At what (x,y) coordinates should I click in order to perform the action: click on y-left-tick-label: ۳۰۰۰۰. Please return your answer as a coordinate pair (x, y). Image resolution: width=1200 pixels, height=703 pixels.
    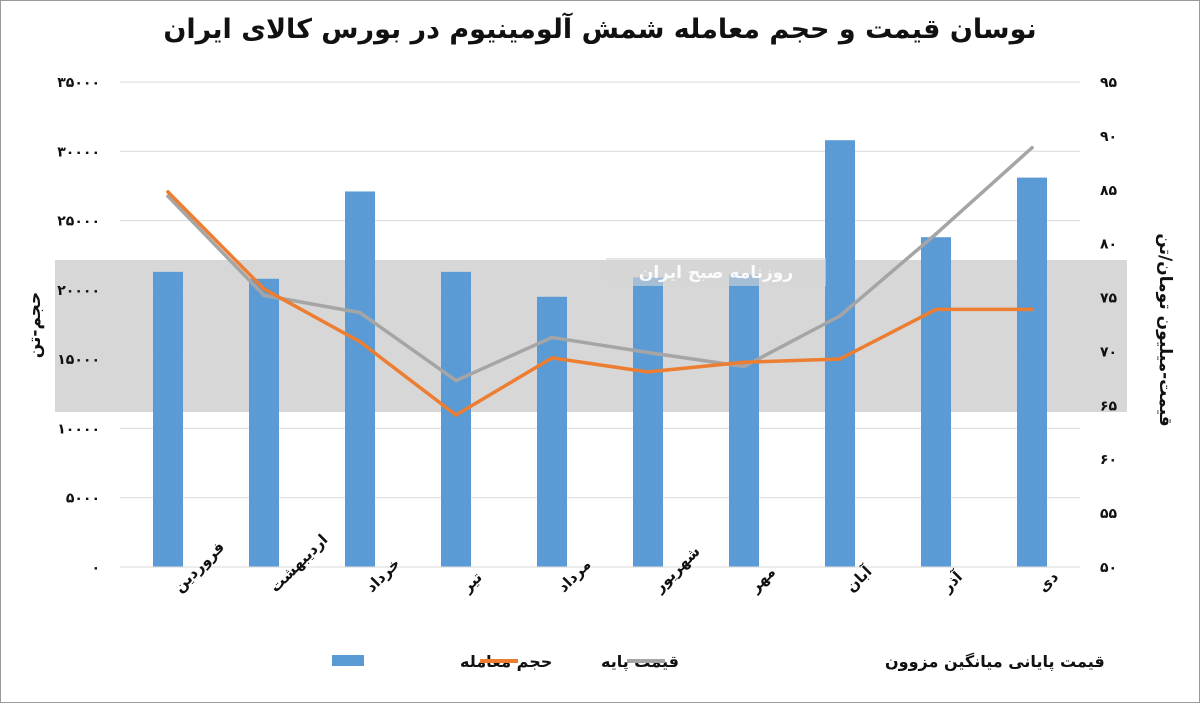
    Looking at the image, I should click on (78, 152).